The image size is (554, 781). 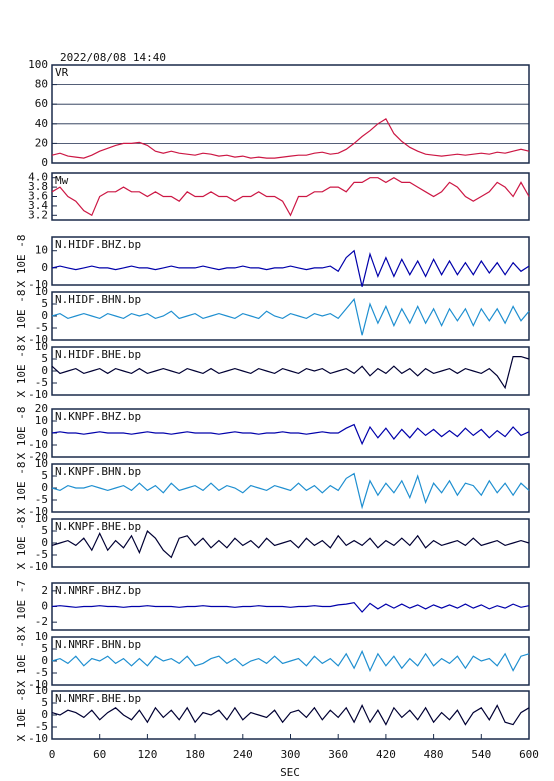 I want to click on x-tick-label: 480, so click(x=434, y=754).